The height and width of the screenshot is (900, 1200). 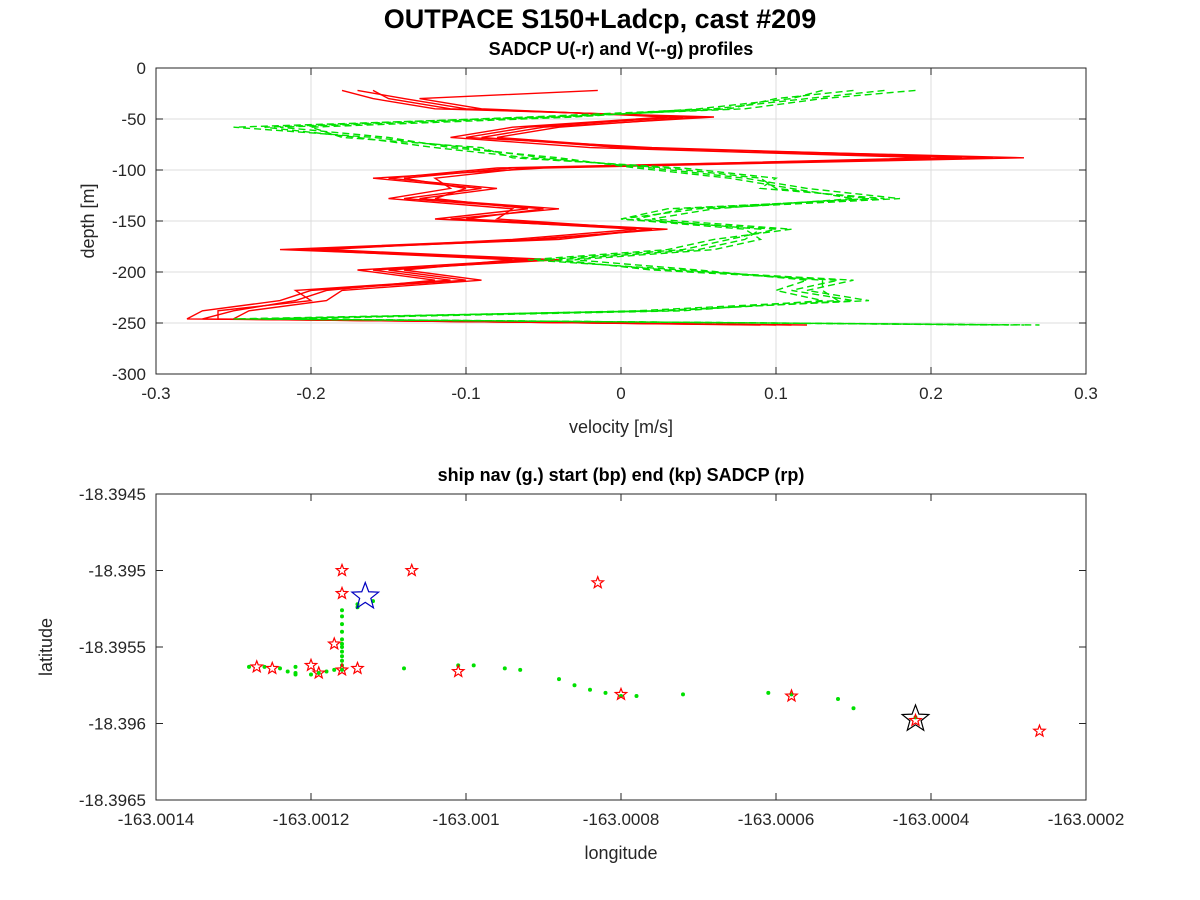 I want to click on x-tick-label: -0.1, so click(x=465, y=393).